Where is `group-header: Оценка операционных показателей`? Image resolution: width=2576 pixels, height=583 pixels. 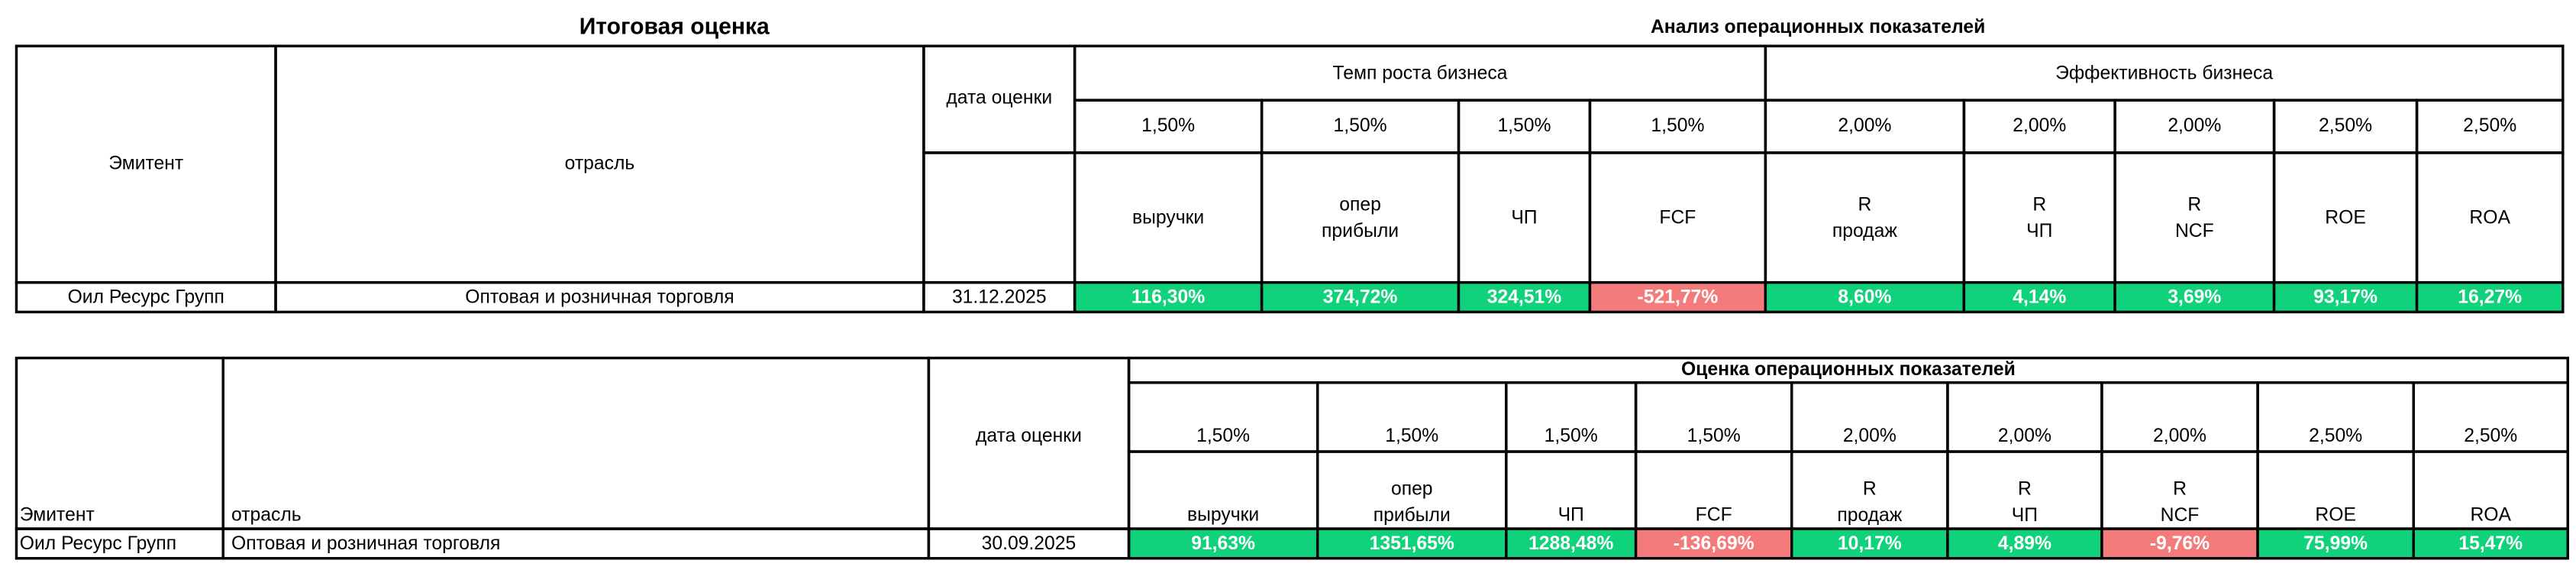 group-header: Оценка операционных показателей is located at coordinates (1848, 370).